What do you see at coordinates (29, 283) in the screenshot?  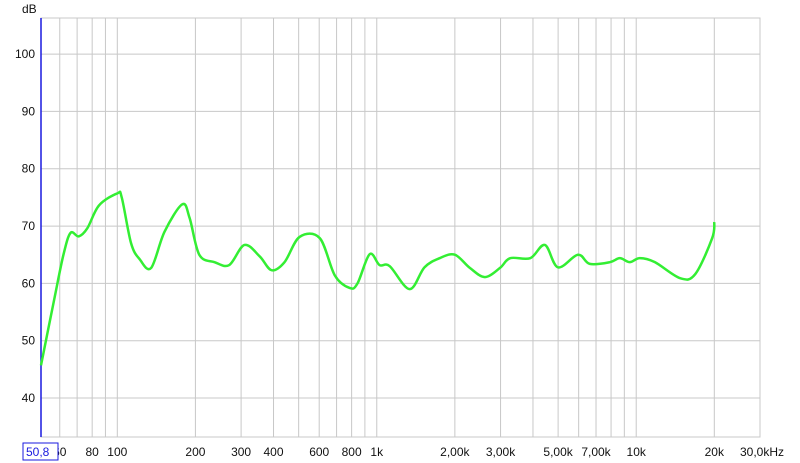 I see `y-tick-label: 60` at bounding box center [29, 283].